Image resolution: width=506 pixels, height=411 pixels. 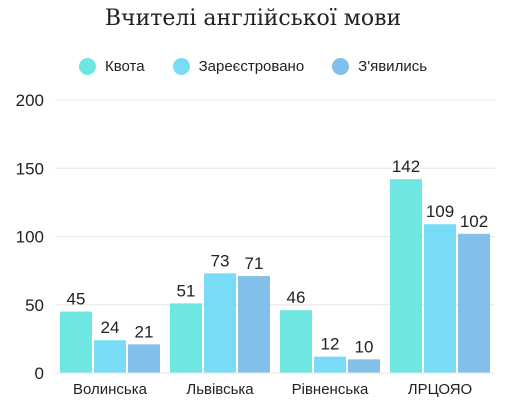 I want to click on x-tick-label-1: Волинська, so click(x=110, y=389).